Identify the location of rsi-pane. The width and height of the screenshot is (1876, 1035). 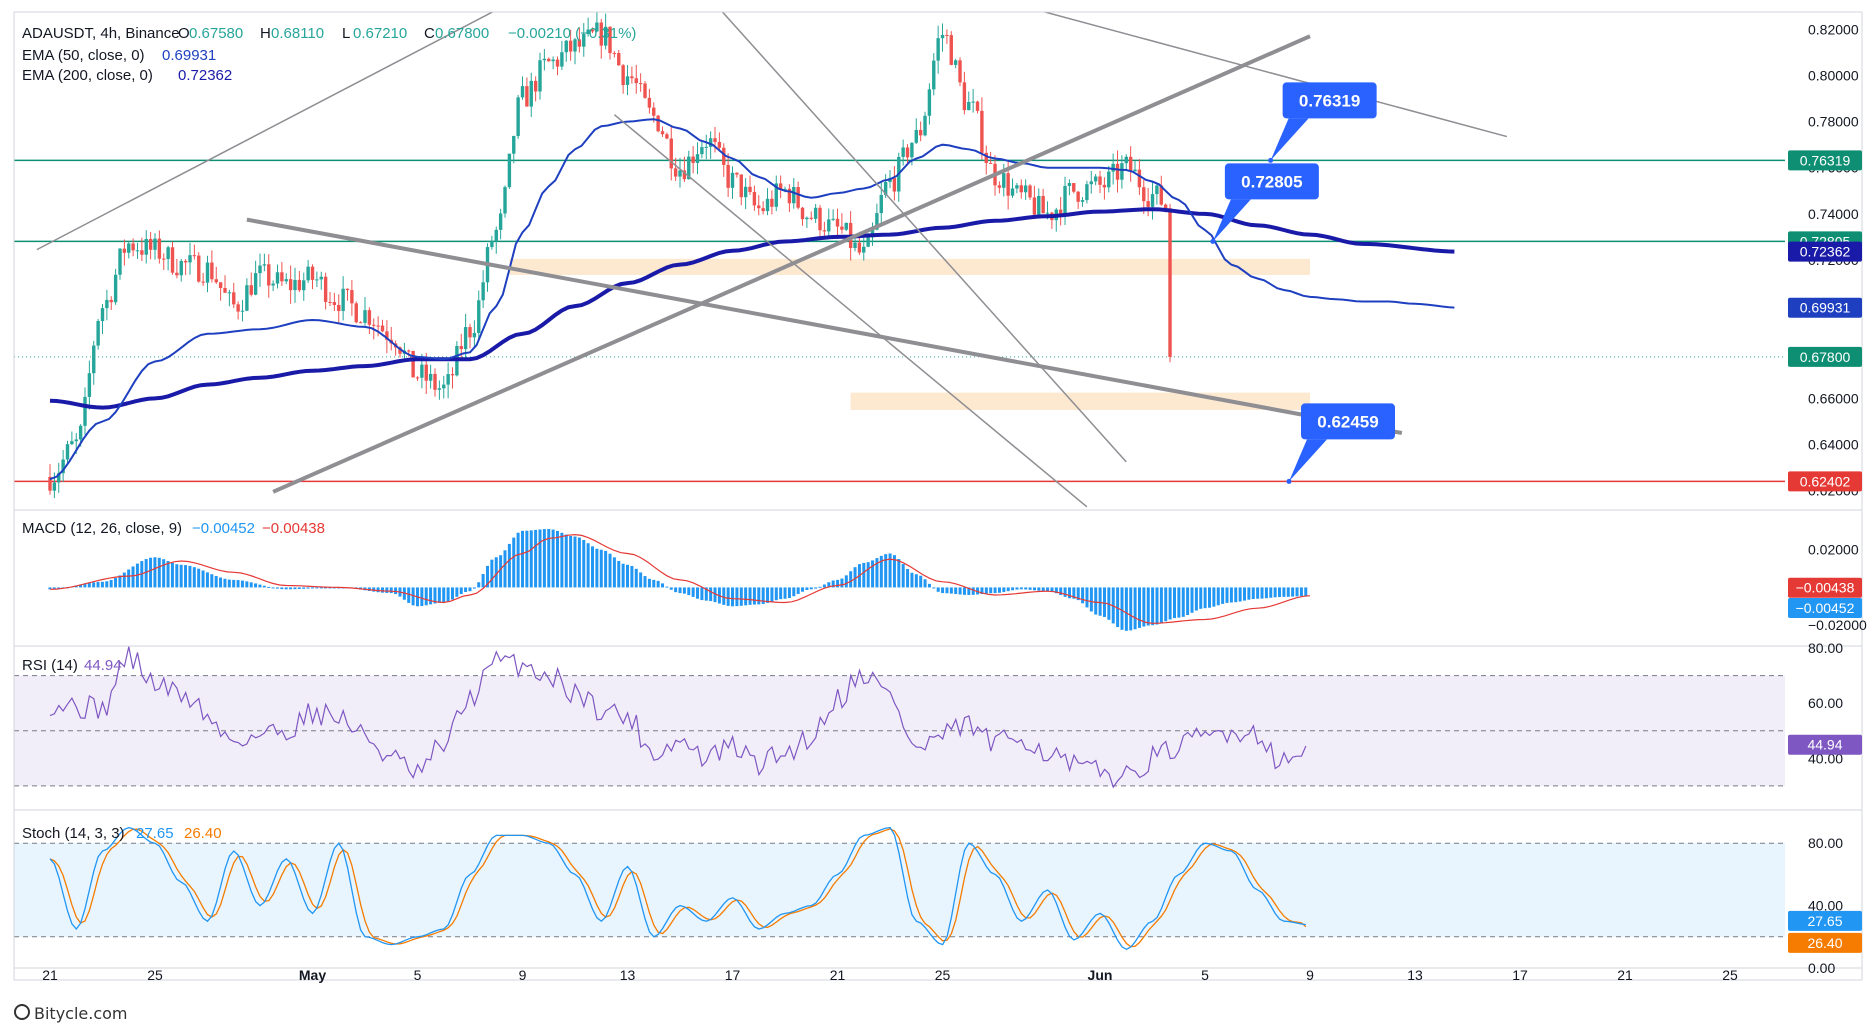
(899, 717).